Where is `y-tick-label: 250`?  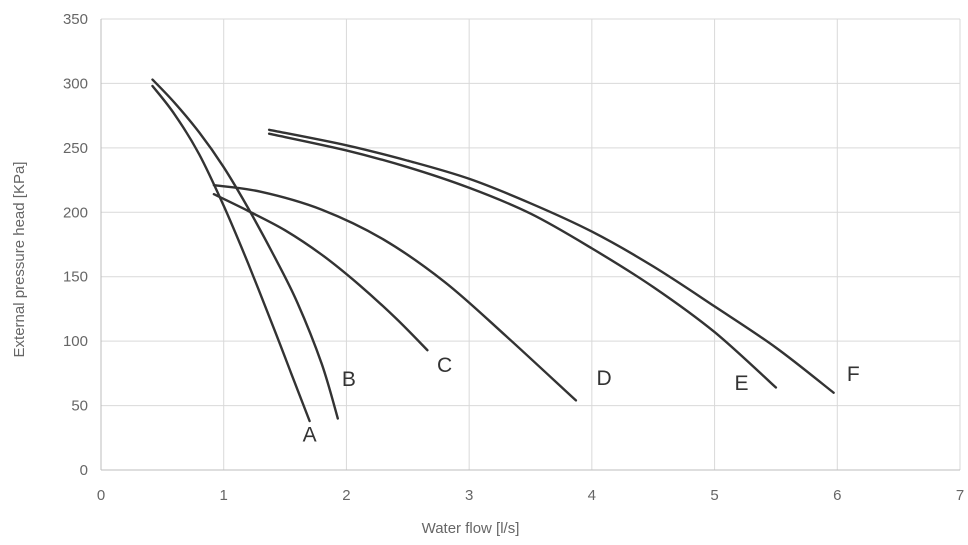
y-tick-label: 250 is located at coordinates (75, 148).